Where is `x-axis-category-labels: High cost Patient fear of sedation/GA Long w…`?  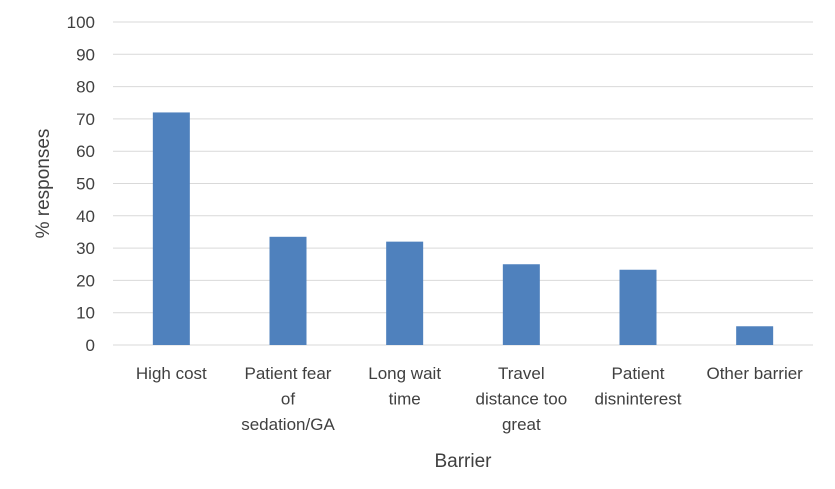 x-axis-category-labels: High cost Patient fear of sedation/GA Long w… is located at coordinates (469, 399).